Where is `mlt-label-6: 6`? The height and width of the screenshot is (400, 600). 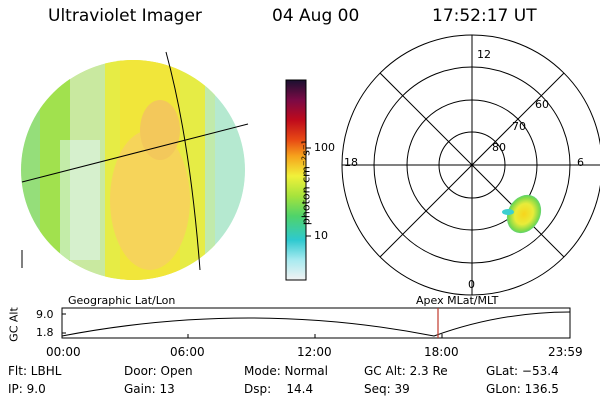
mlt-label-6: 6 is located at coordinates (580, 162).